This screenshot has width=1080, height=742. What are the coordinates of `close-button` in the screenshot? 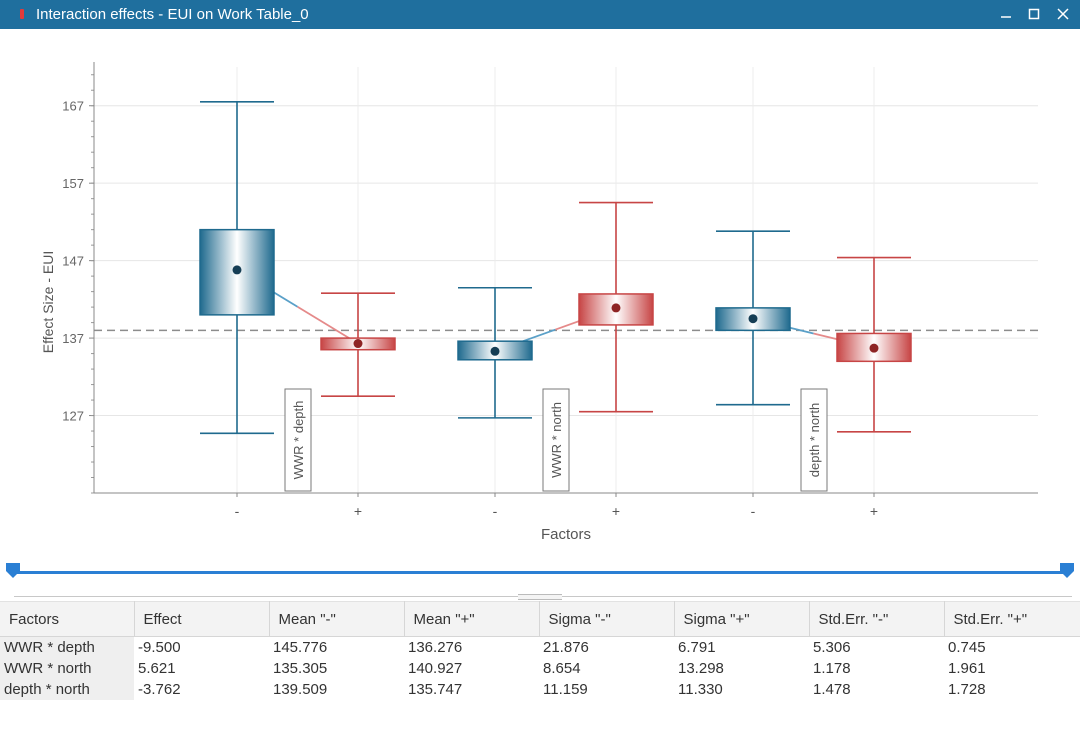 It's located at (1063, 14).